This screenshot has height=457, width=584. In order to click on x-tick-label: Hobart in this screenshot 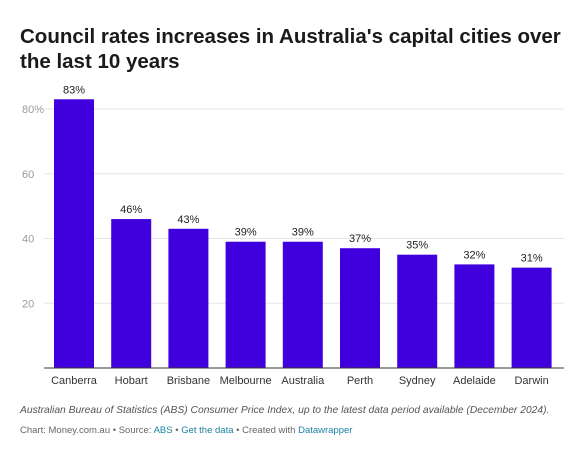, I will do `click(131, 381)`.